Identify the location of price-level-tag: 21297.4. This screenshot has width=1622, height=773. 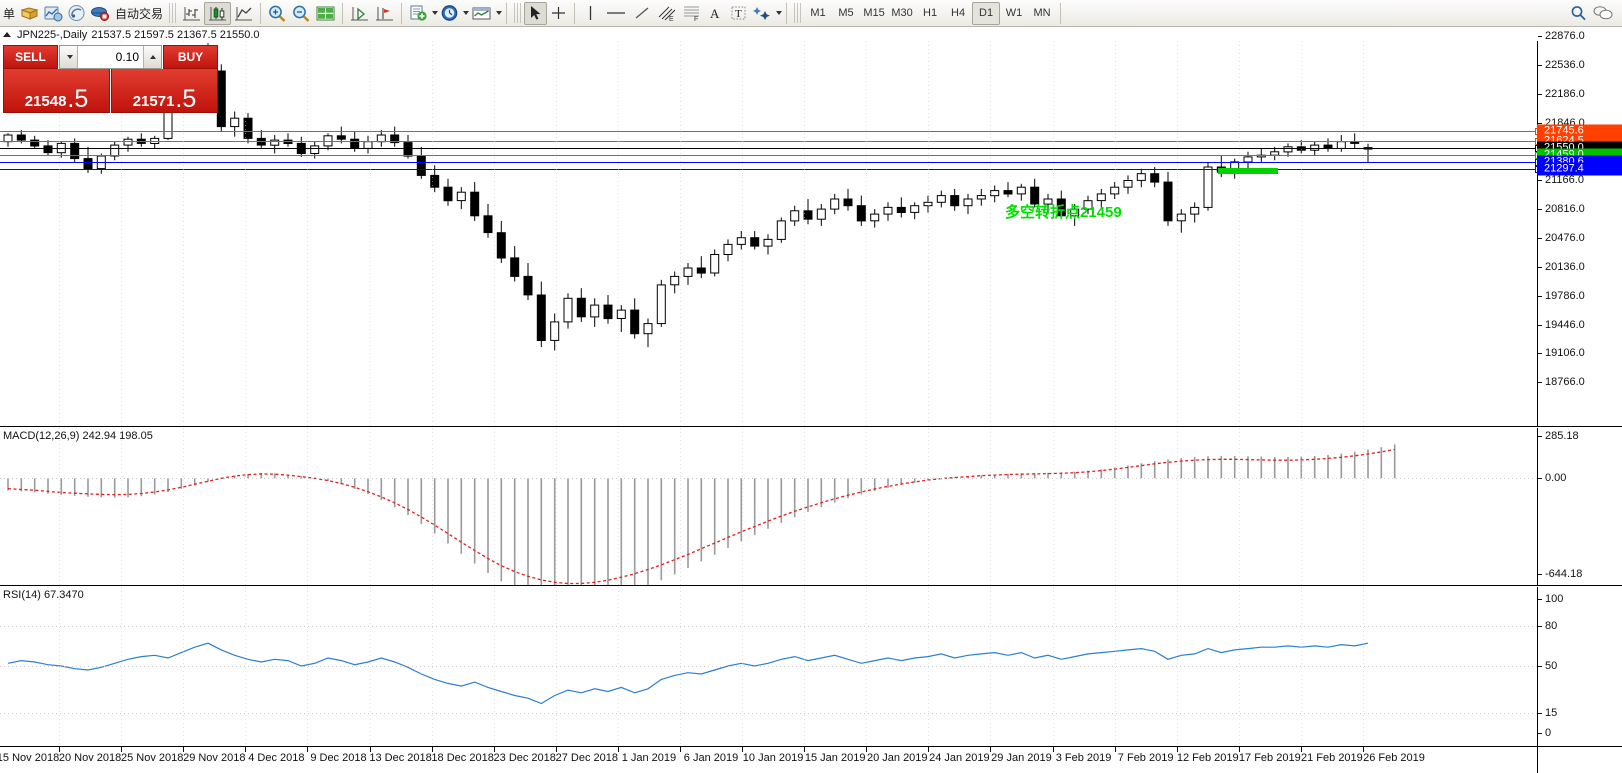
(1579, 169).